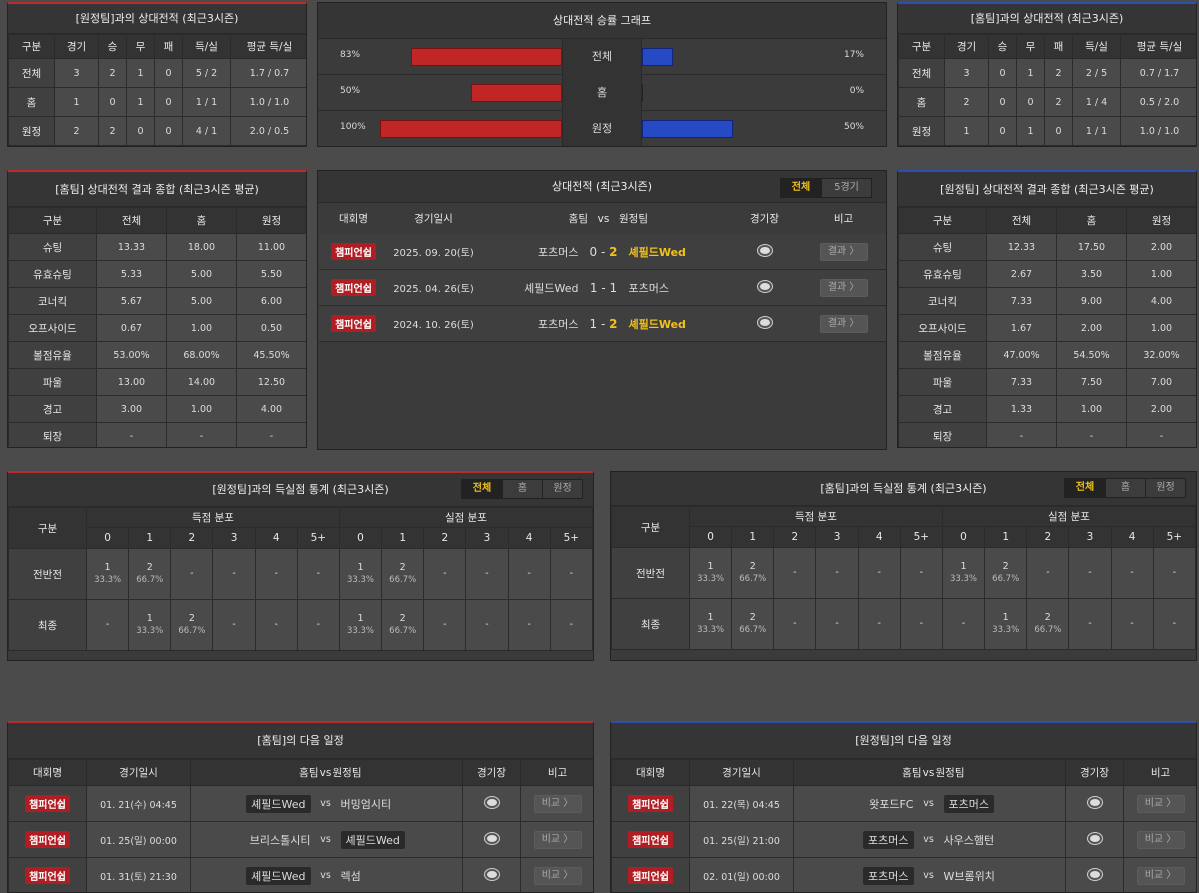 The width and height of the screenshot is (1199, 893). I want to click on schedule-row: 챔피언쉽 01. 21(수) 04:45 셰필드Wed vs 버밍엄시티 비교 〉, so click(300, 803).